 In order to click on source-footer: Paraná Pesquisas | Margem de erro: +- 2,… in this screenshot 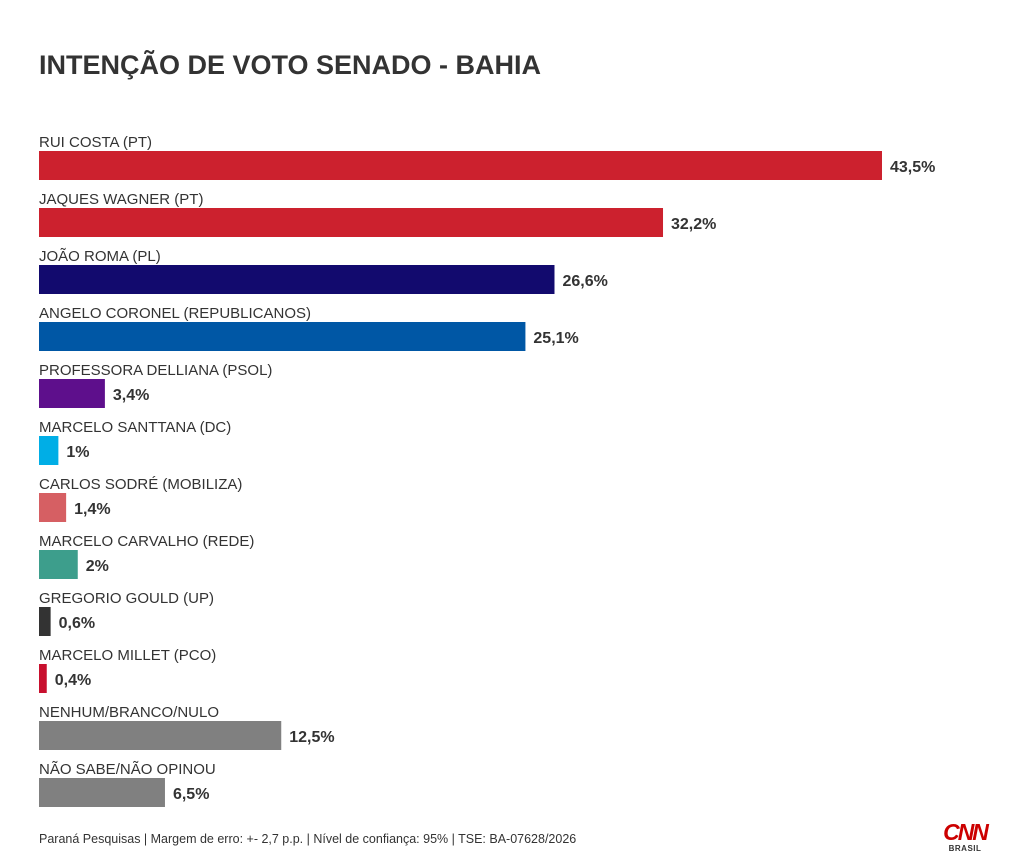, I will do `click(308, 839)`.